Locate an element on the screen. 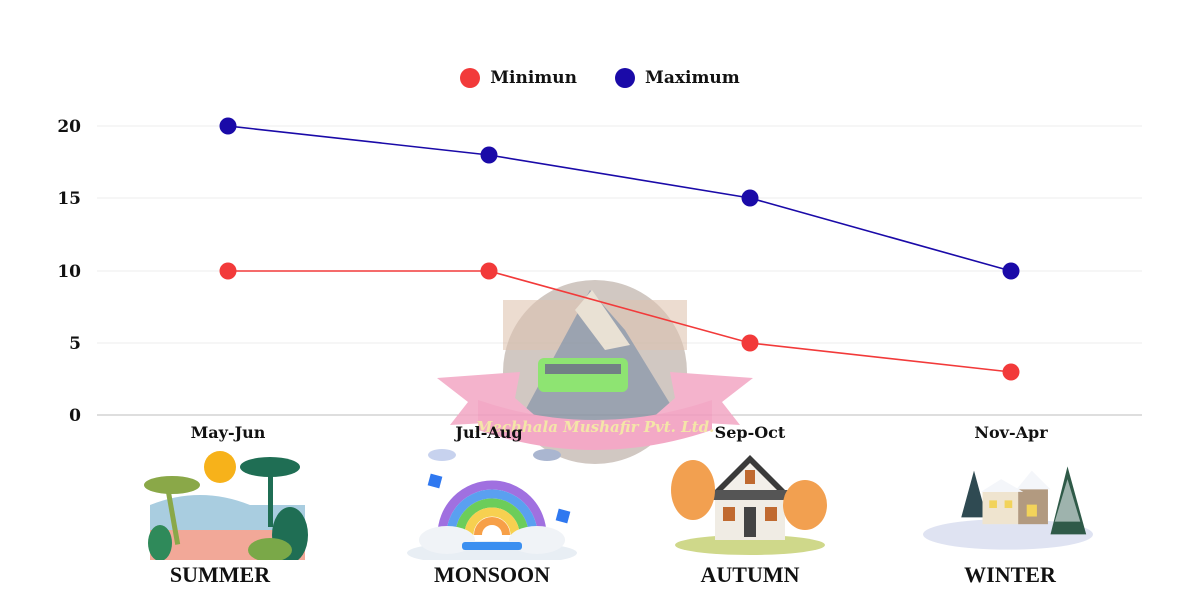  y-axis-ticks: 20 15 10 5 0 is located at coordinates (69, 271).